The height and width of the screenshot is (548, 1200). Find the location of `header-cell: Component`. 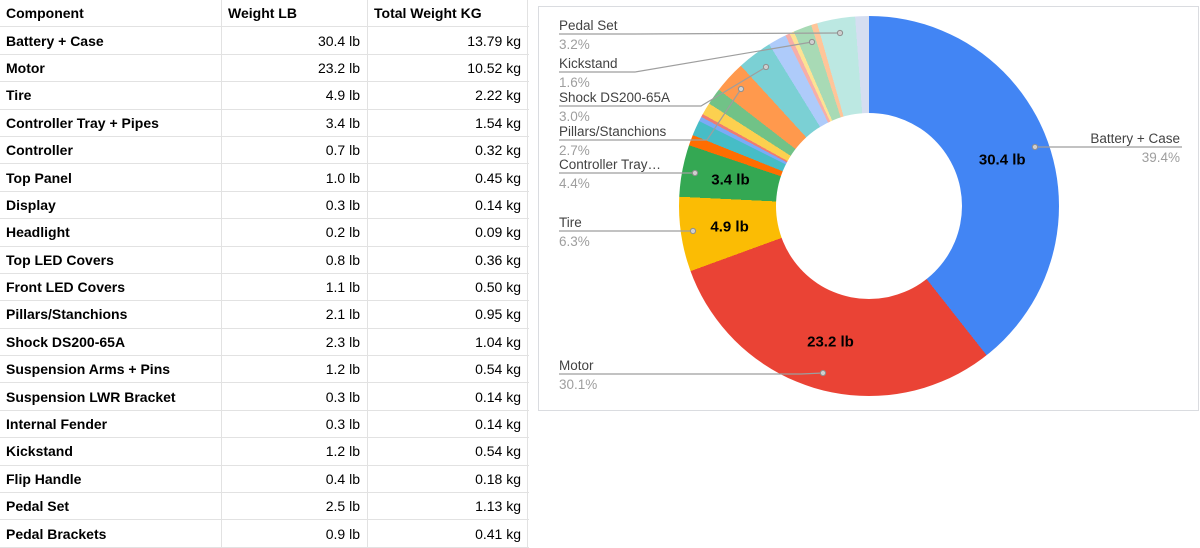

header-cell: Component is located at coordinates (111, 13).